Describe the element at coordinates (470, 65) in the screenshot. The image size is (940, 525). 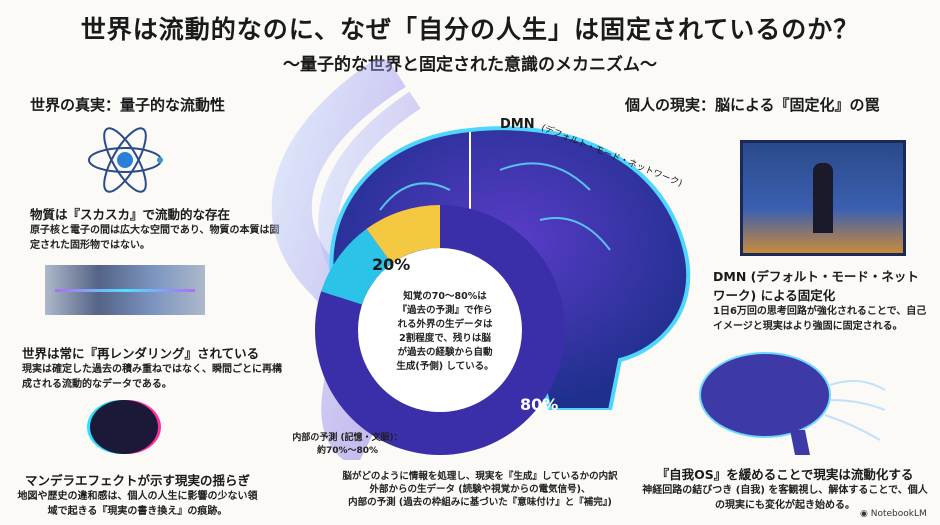
I see `page-subtitle: 〜量子的な世界と固定された意識のメカニズム〜` at that location.